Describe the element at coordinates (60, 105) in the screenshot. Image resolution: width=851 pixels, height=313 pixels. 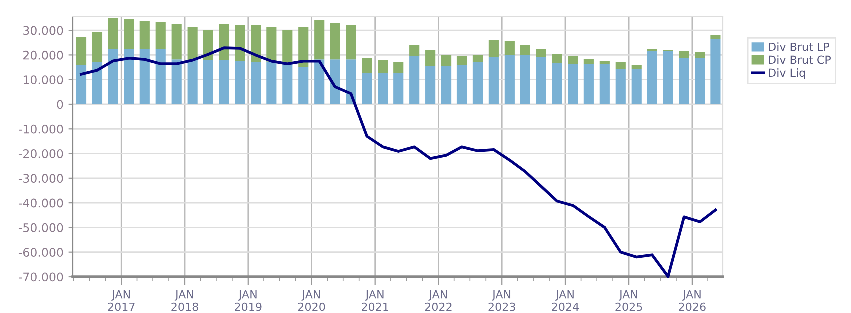
I see `y-tick-label: 0` at that location.